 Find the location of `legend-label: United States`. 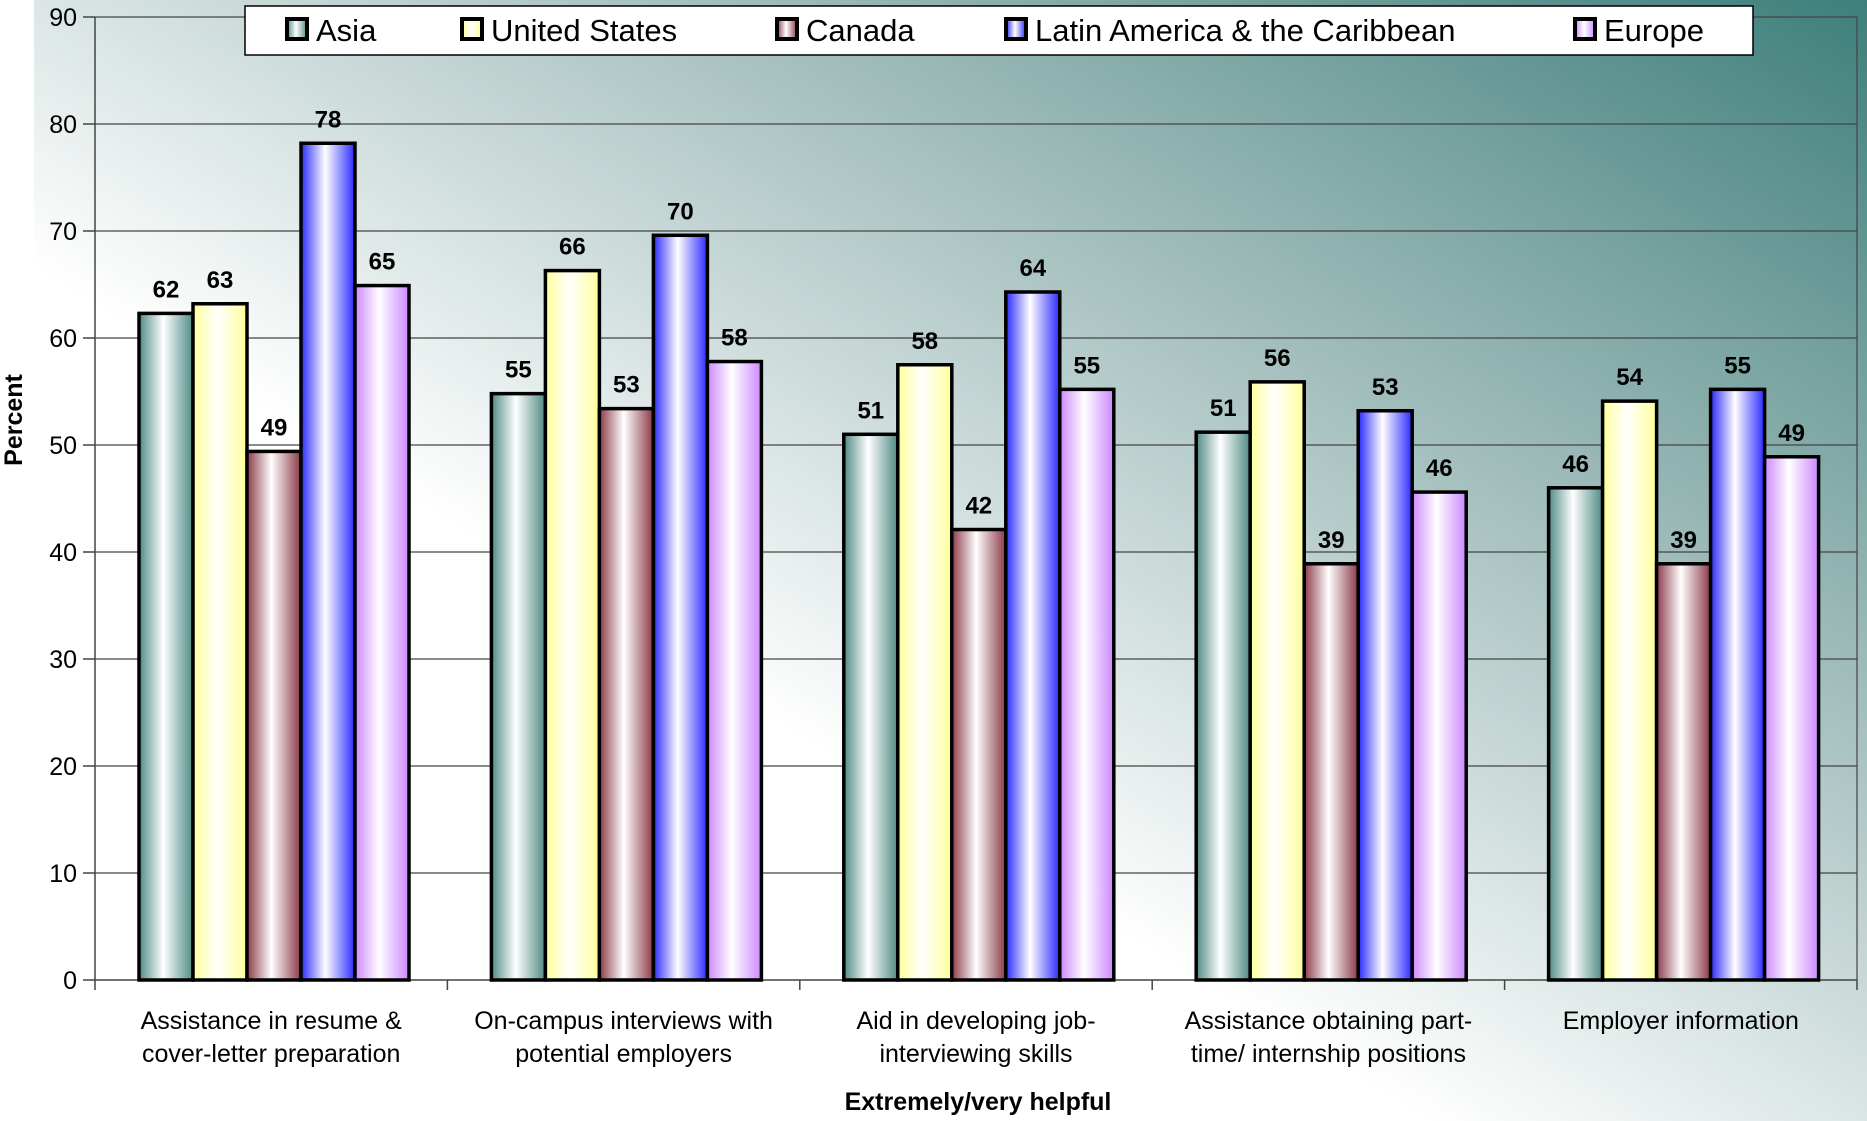

legend-label: United States is located at coordinates (584, 30).